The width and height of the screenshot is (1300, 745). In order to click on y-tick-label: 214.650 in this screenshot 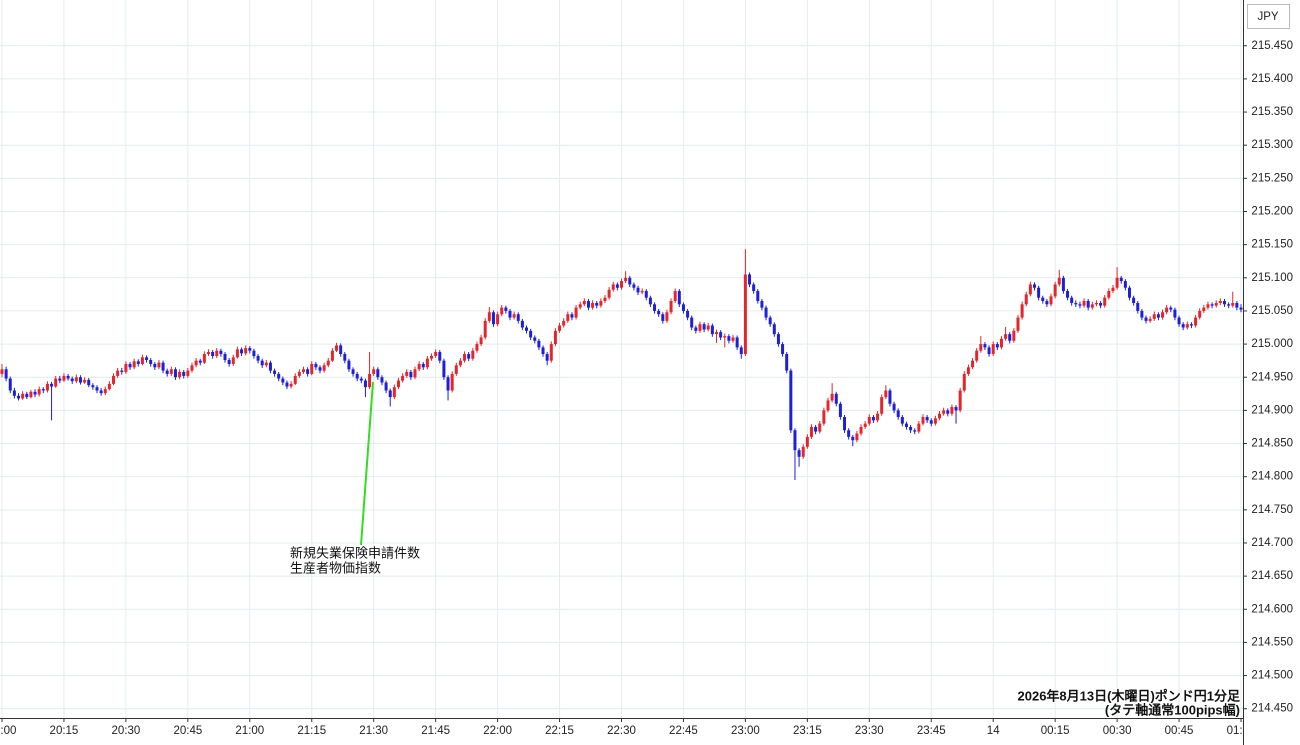, I will do `click(1272, 576)`.